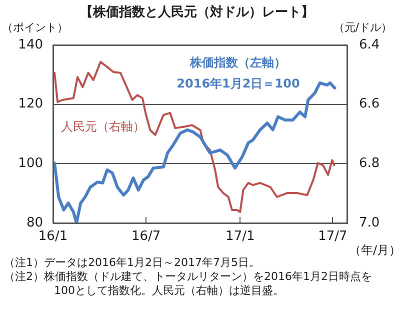 The width and height of the screenshot is (394, 324). What do you see at coordinates (35, 27) in the screenshot?
I see `y-axis-title: （ポイント）` at bounding box center [35, 27].